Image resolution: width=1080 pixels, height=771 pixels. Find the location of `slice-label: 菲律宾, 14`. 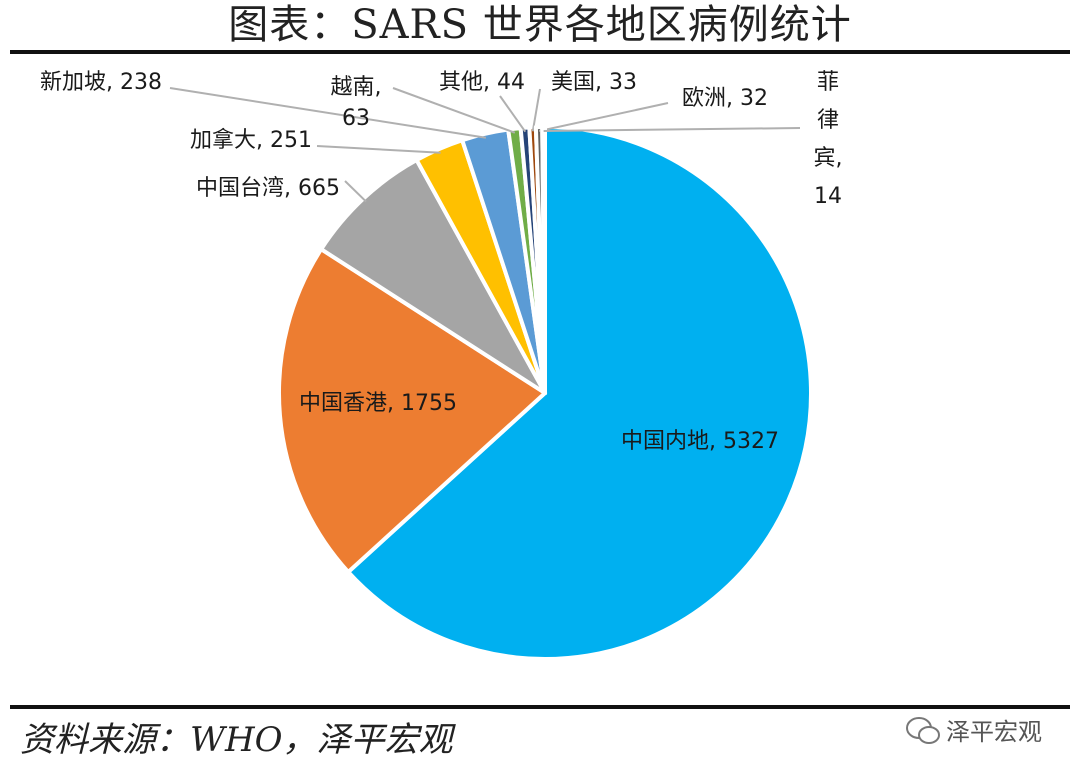

slice-label: 菲律宾, 14 is located at coordinates (828, 139).